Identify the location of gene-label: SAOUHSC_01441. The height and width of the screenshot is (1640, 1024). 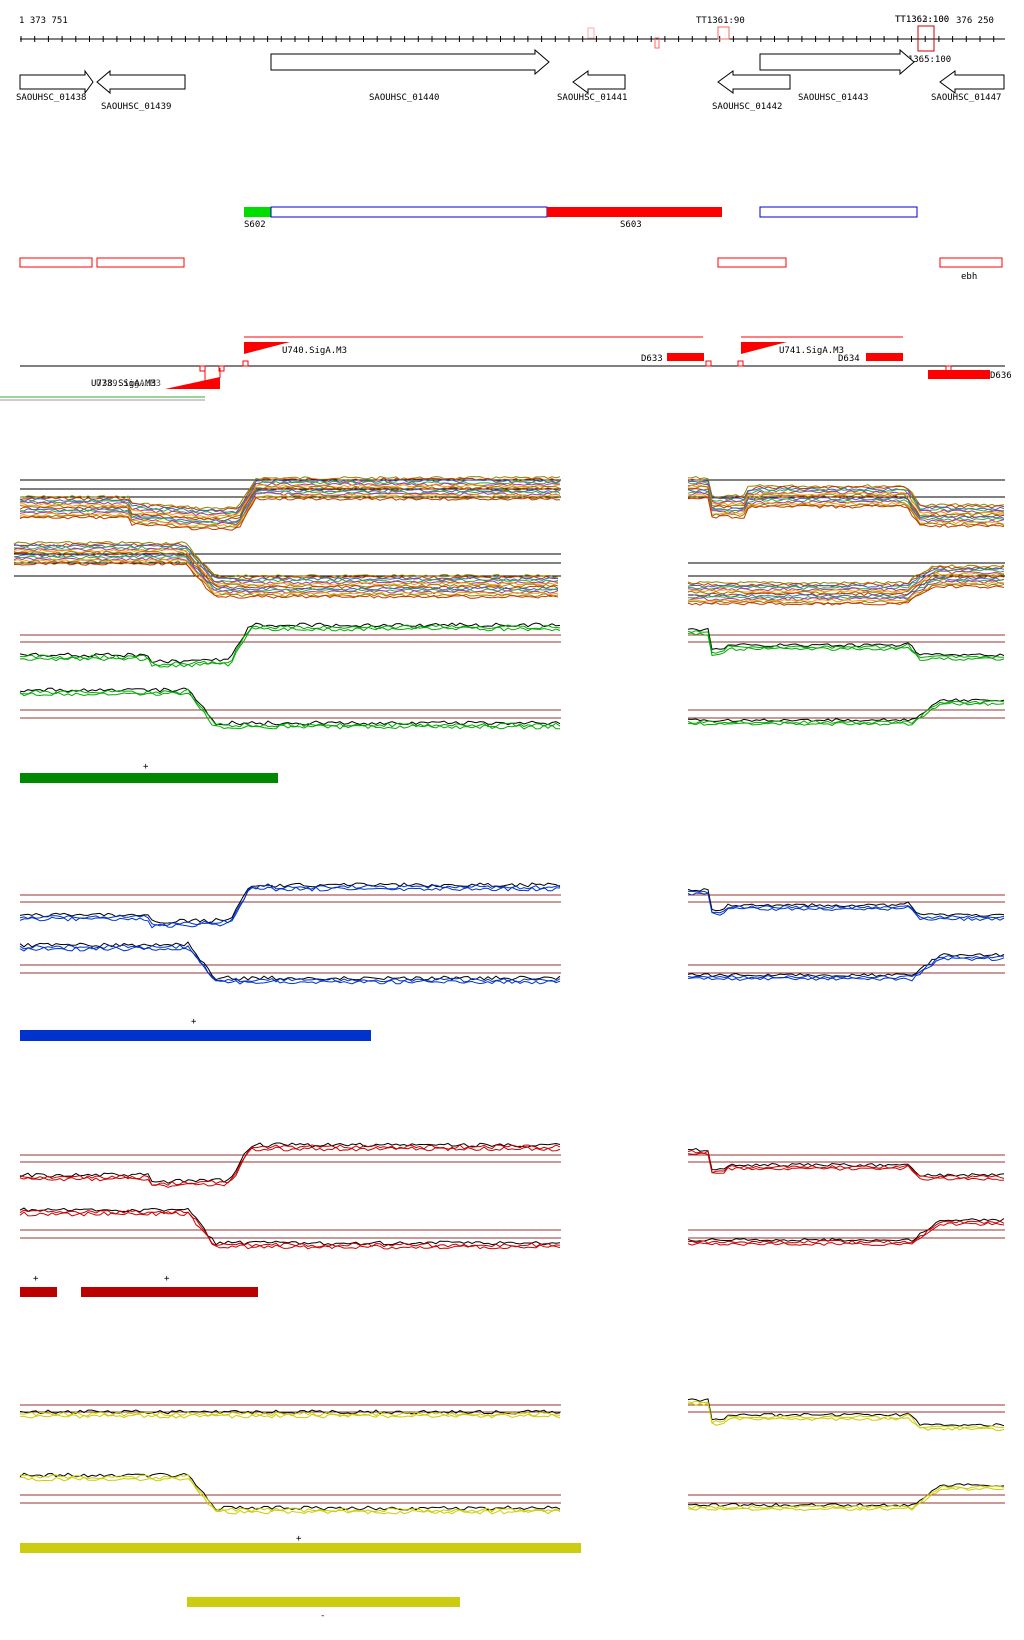
(592, 98).